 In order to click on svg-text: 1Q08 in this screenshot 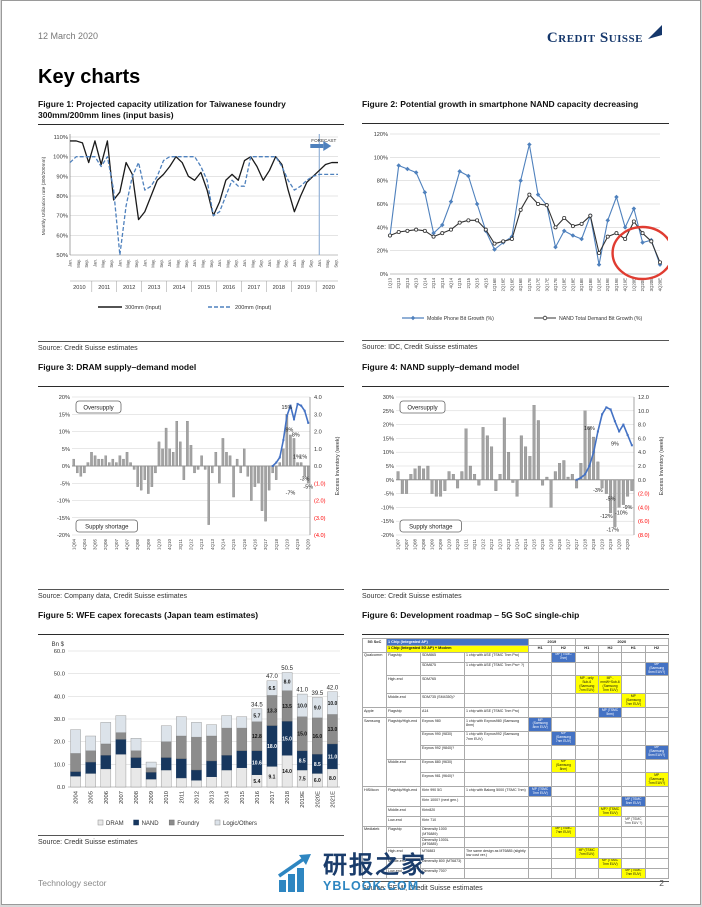, I will do `click(415, 545)`.